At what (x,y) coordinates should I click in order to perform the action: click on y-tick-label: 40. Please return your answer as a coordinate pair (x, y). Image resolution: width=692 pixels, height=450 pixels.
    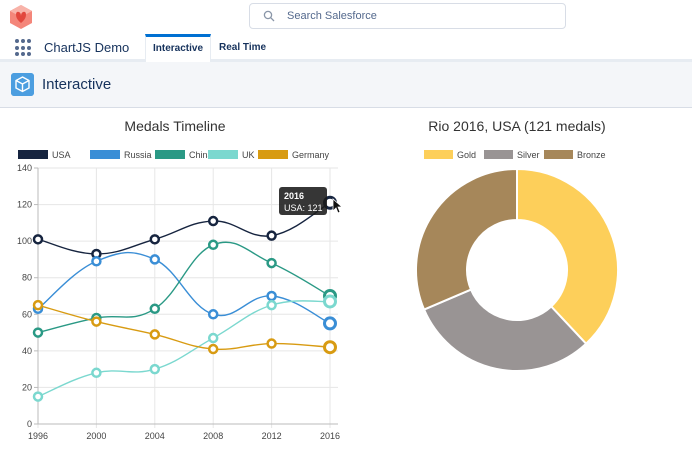
    Looking at the image, I should click on (27, 351).